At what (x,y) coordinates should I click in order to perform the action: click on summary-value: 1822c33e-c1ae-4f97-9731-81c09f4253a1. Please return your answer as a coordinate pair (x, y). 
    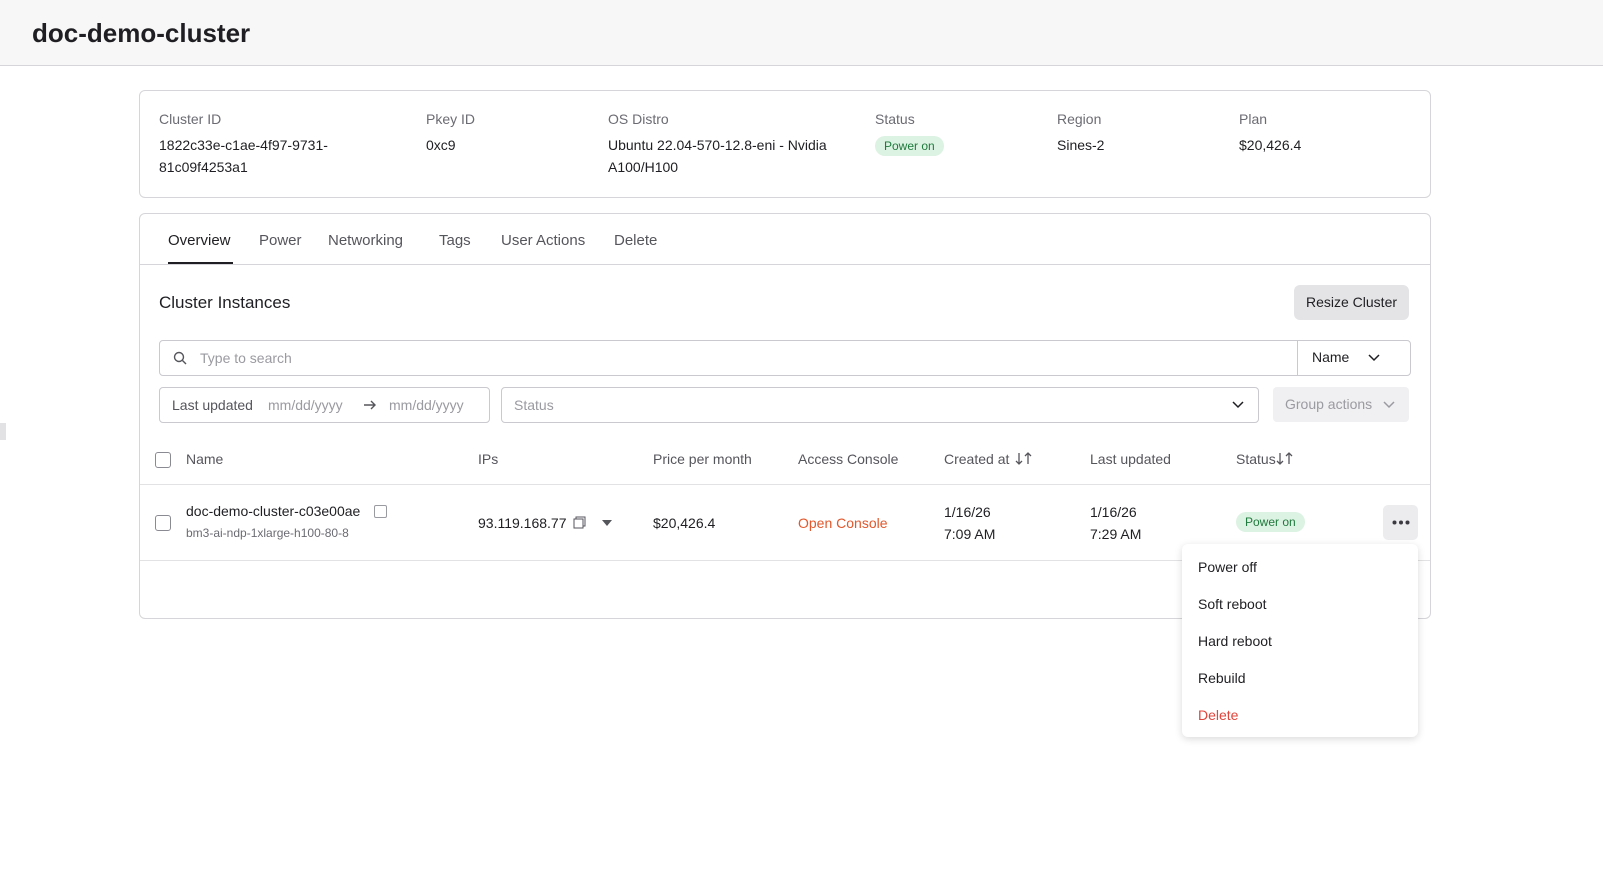
    Looking at the image, I should click on (243, 156).